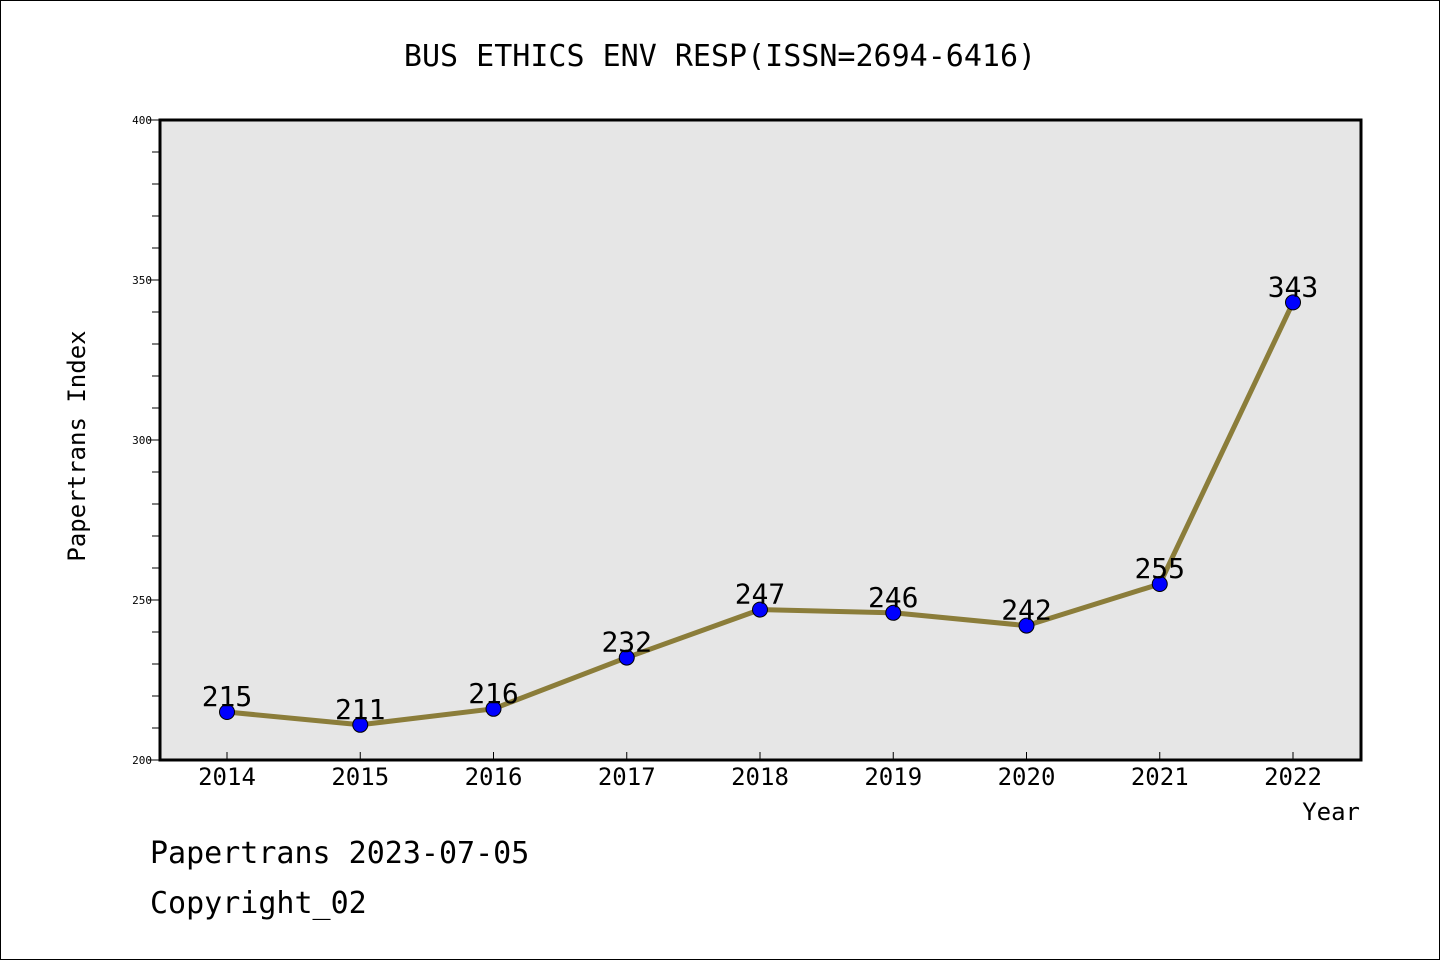  I want to click on data-label: 232, so click(626, 642).